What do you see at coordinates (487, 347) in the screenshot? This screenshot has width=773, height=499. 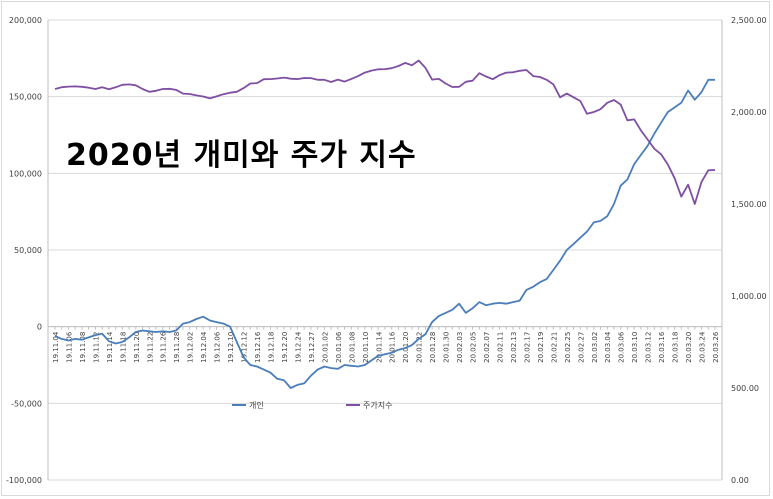 I see `x-tick-label: 20.02.07` at bounding box center [487, 347].